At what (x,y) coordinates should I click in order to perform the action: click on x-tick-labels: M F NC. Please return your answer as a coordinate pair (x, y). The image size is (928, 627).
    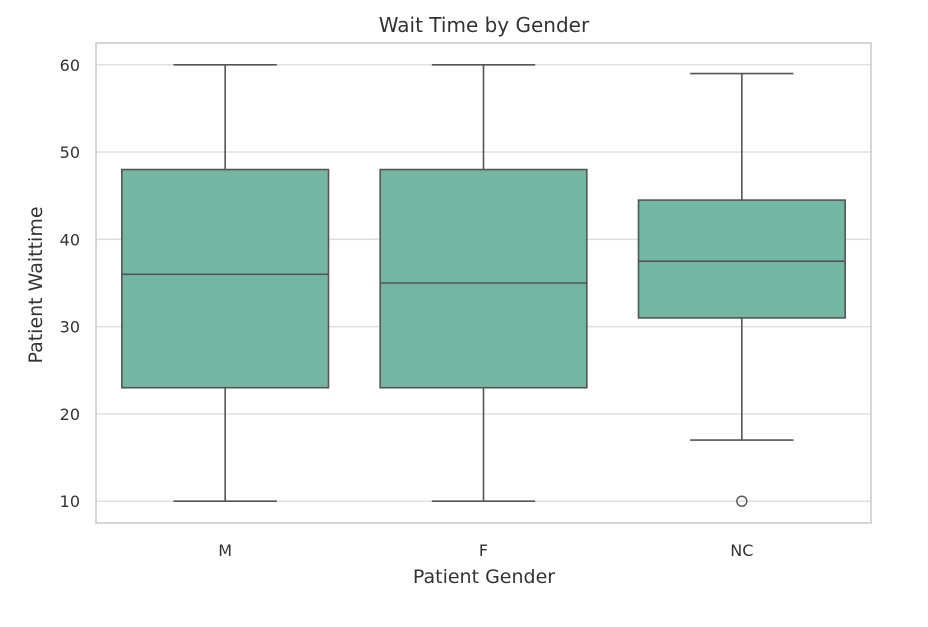
    Looking at the image, I should click on (485, 550).